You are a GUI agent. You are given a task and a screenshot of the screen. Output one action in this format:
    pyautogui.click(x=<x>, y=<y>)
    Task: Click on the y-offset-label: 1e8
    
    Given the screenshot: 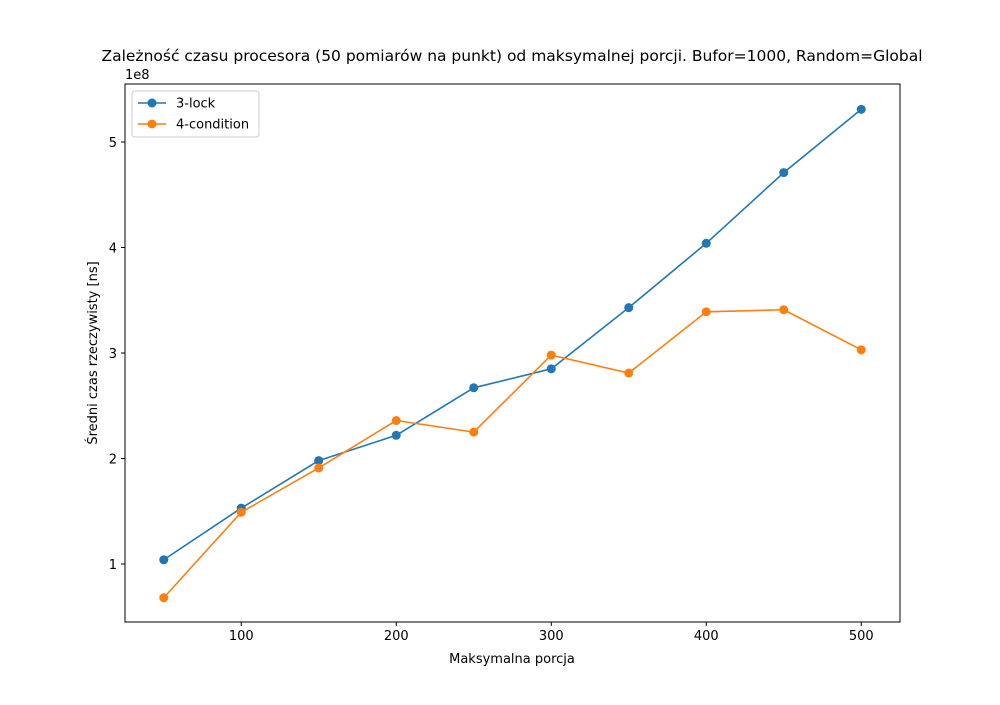 What is the action you would take?
    pyautogui.click(x=137, y=75)
    